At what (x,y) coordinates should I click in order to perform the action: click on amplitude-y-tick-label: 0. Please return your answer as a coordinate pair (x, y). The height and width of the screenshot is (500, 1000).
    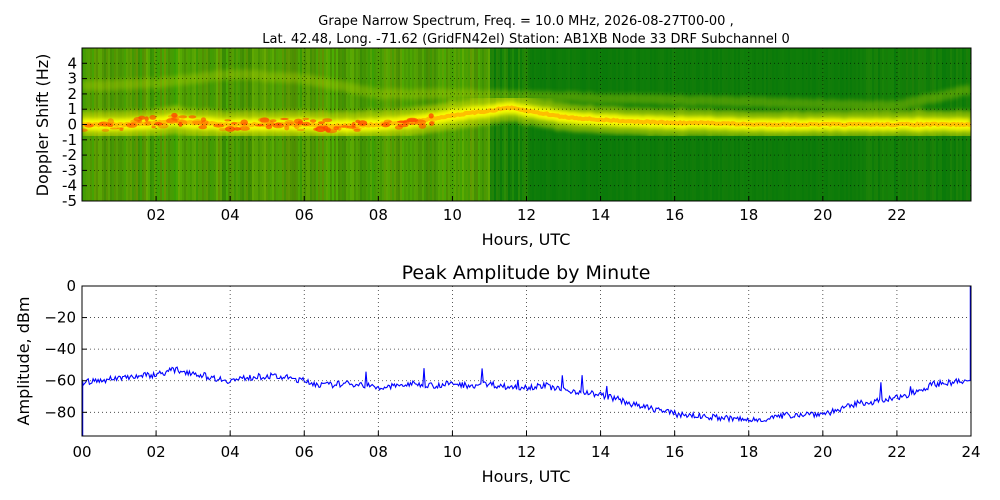
    Looking at the image, I should click on (71, 286).